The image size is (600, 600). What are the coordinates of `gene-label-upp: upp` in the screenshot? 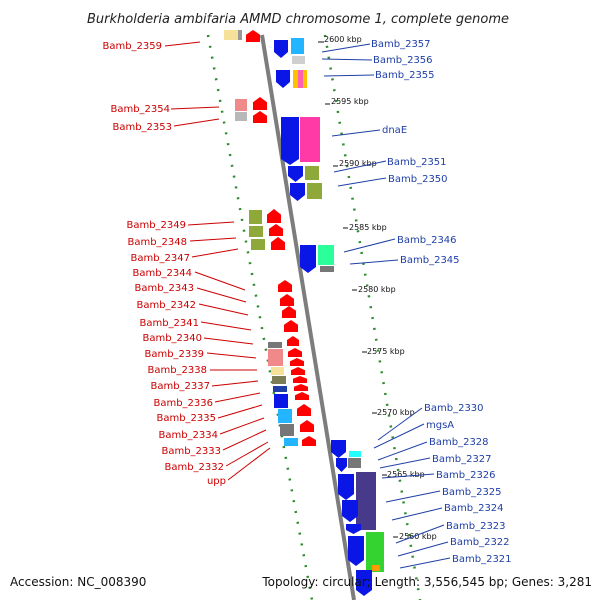 It's located at (216, 481).